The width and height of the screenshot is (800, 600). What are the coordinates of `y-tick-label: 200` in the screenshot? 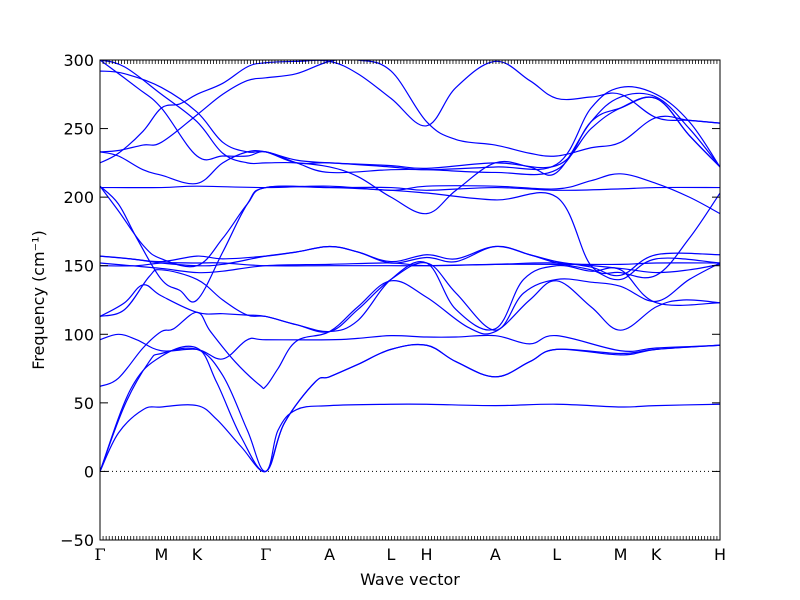 It's located at (78, 197).